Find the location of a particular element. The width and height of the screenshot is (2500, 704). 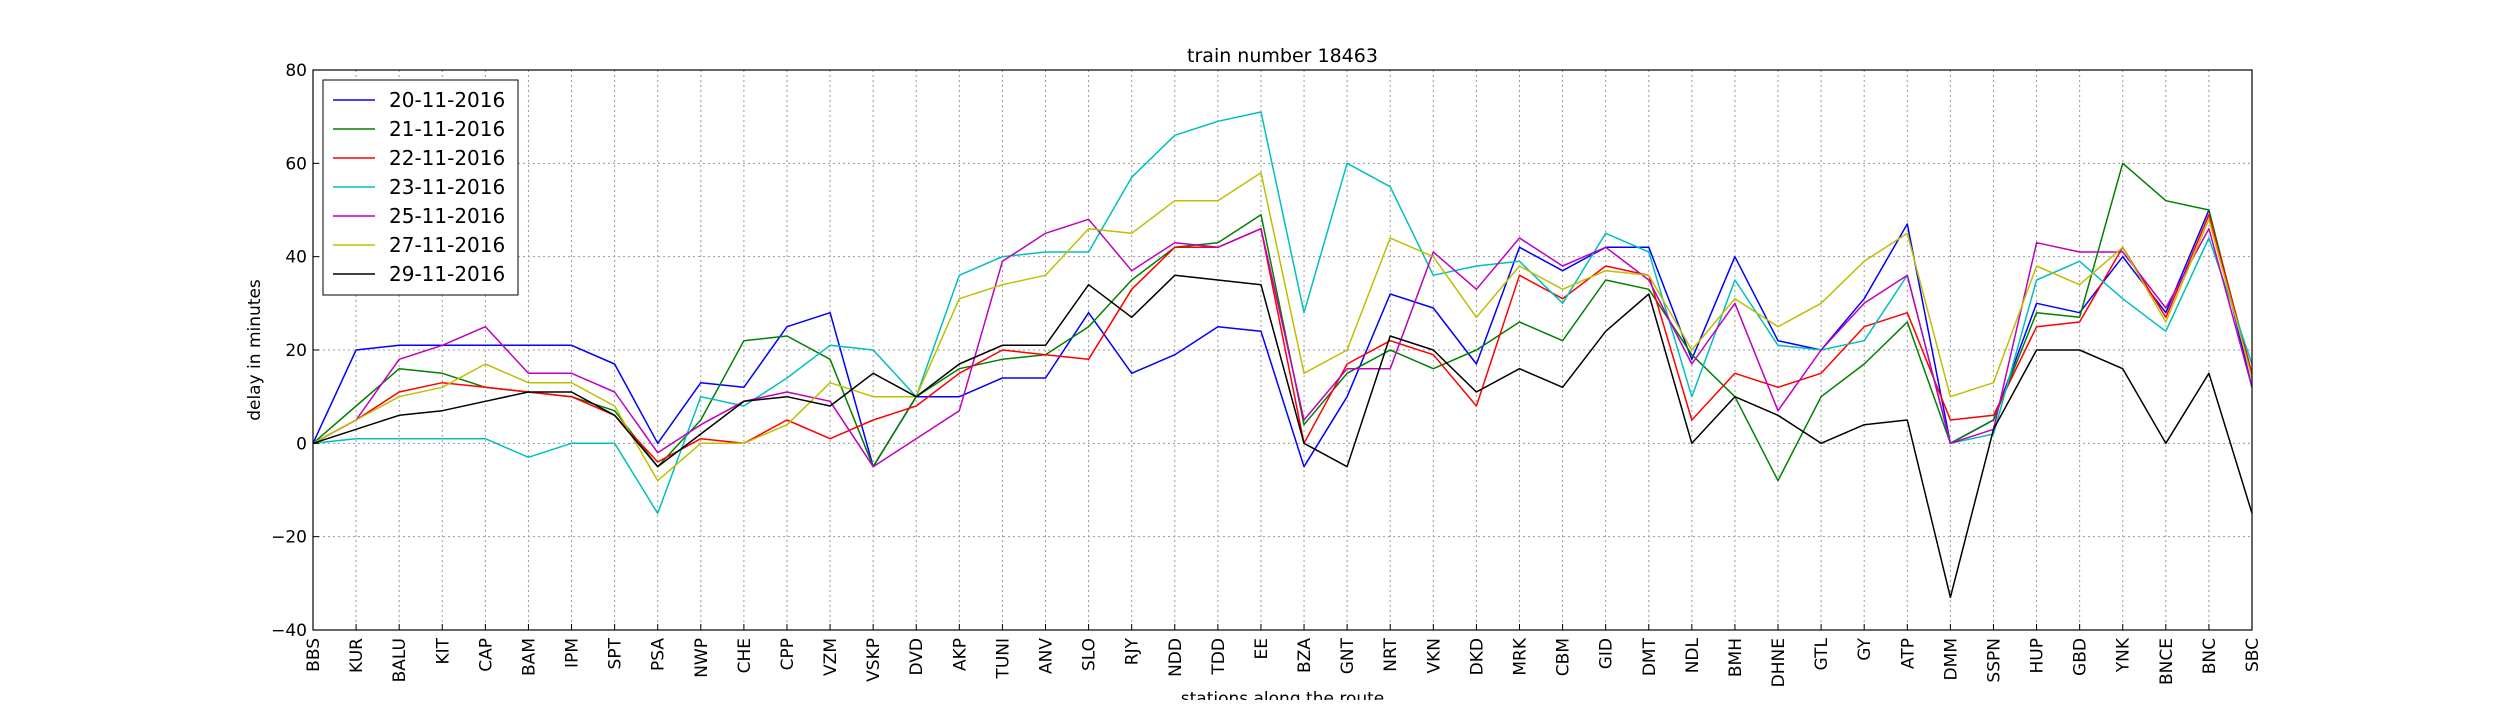

x-tick-label: YNK is located at coordinates (2124, 655).